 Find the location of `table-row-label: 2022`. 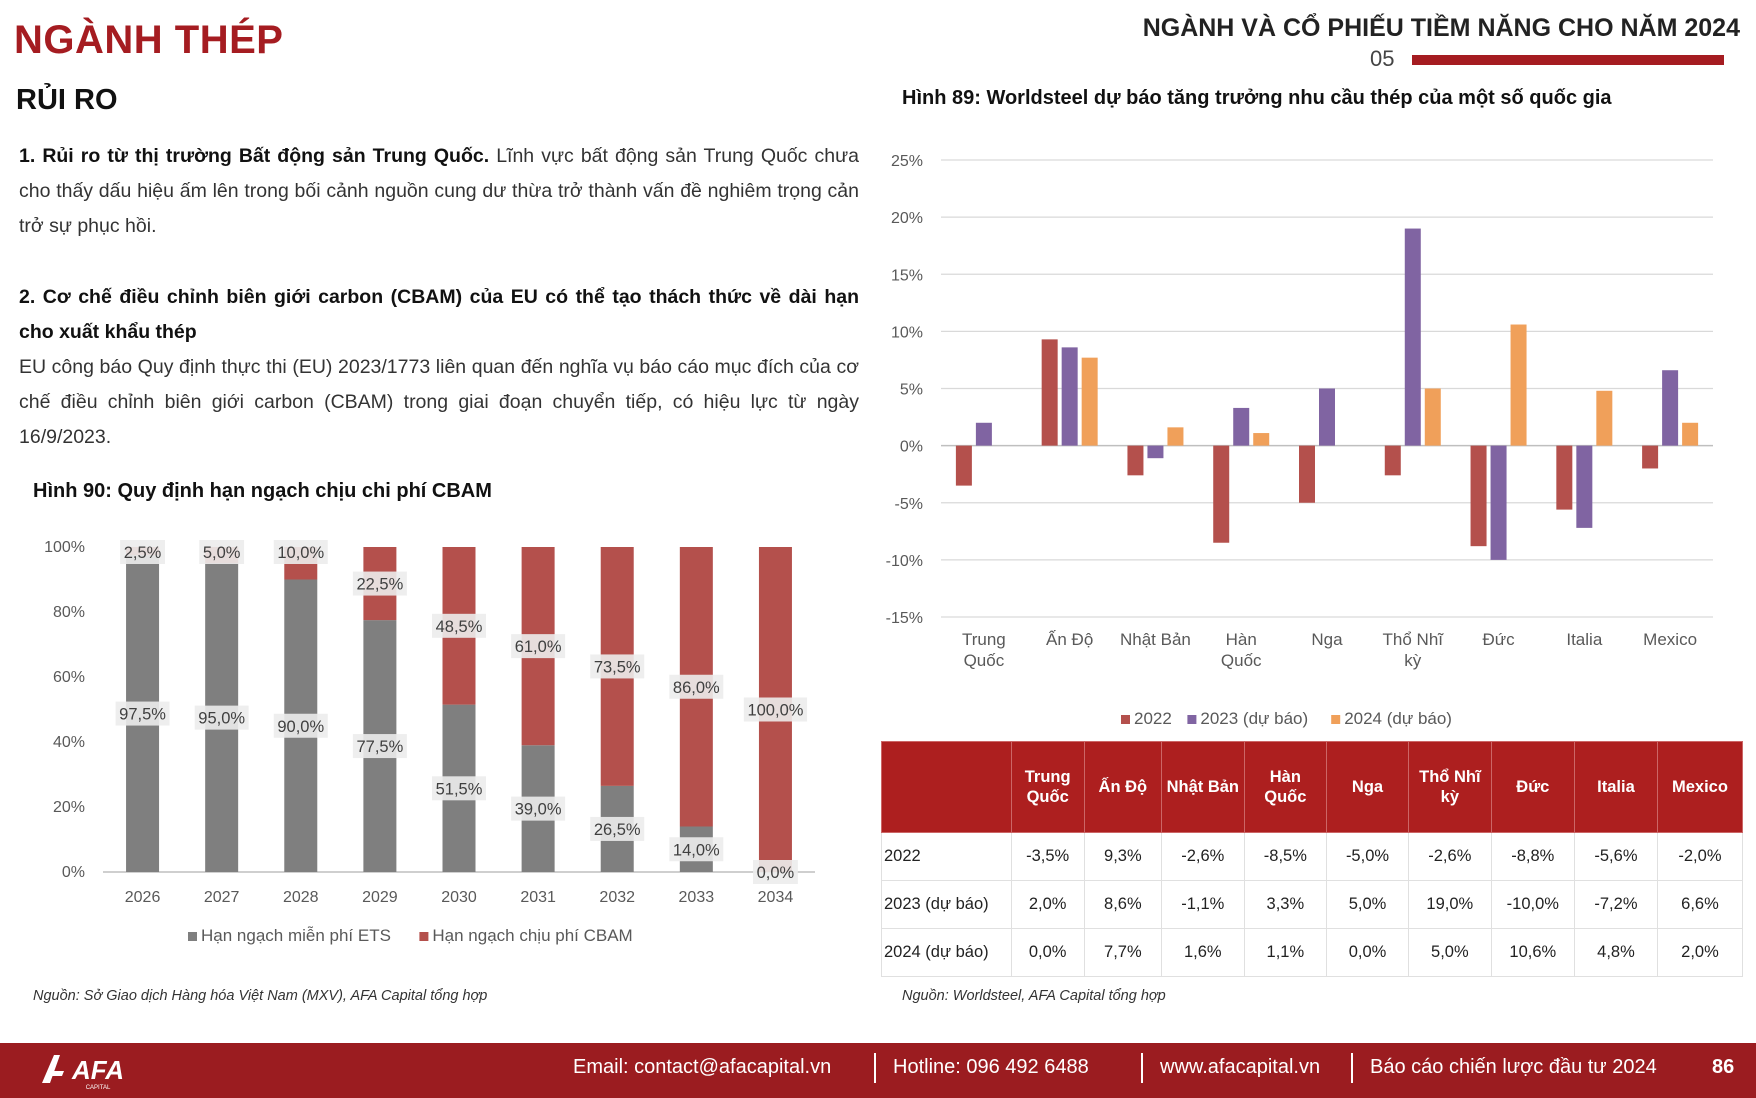

table-row-label: 2022 is located at coordinates (946, 856).